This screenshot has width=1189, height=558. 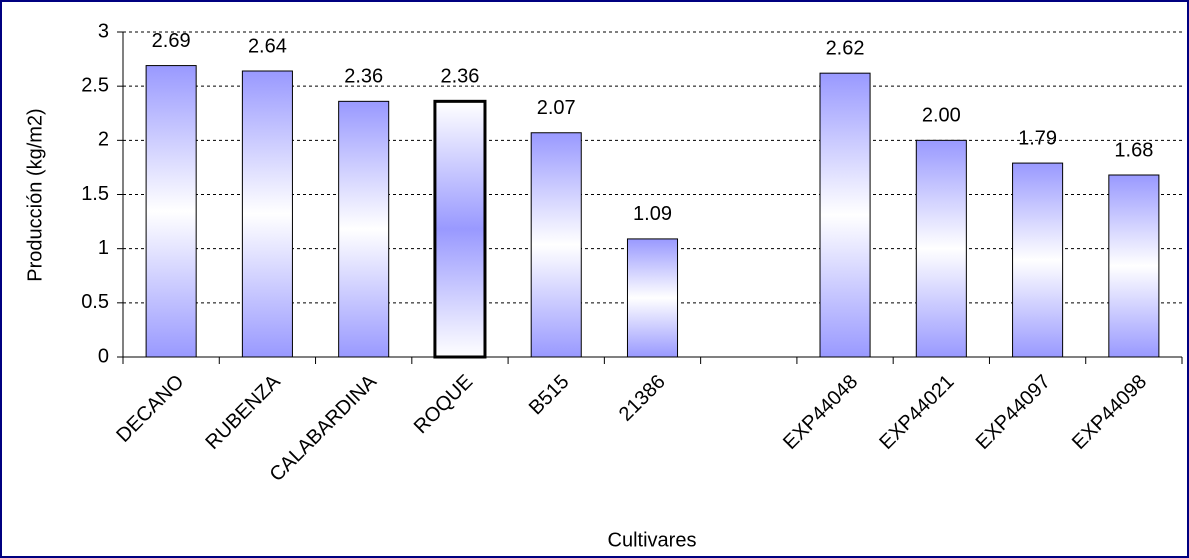 I want to click on value-label: 1.79, so click(x=1037, y=138).